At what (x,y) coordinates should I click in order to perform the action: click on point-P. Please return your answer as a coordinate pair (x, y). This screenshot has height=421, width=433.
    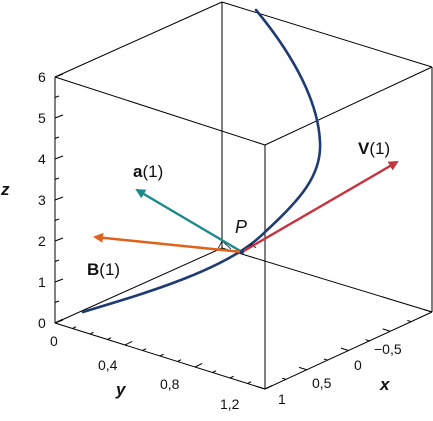
    Looking at the image, I should click on (242, 252).